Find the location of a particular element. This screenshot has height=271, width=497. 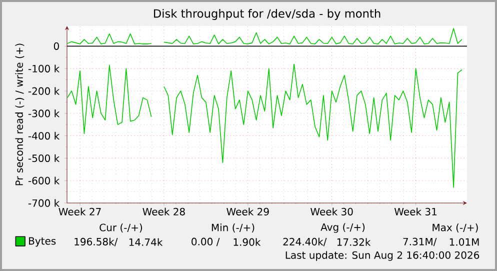

x-tick-label: Week 27 is located at coordinates (79, 212).